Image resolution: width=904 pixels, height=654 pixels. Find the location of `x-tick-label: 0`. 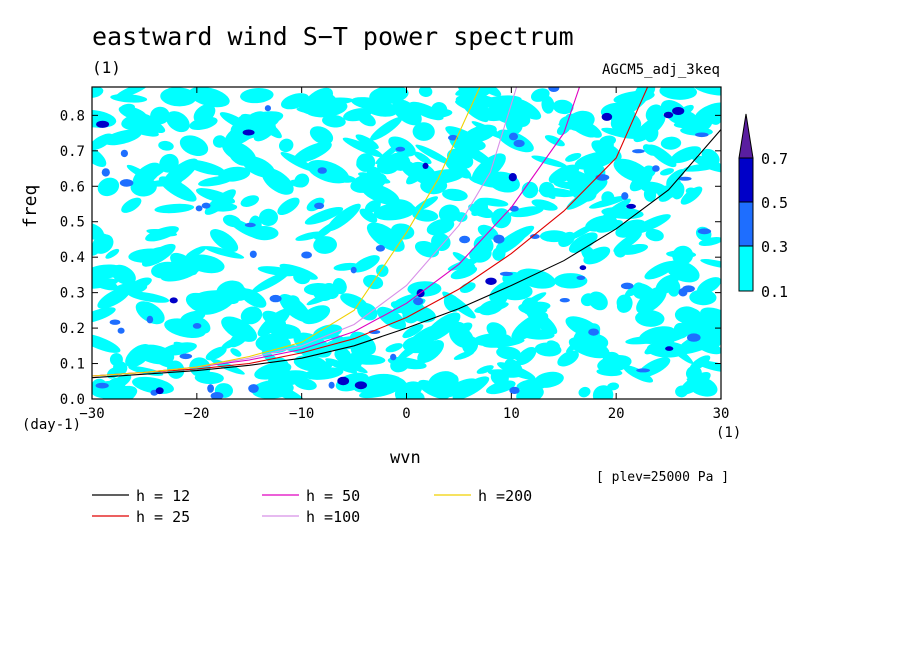

x-tick-label: 0 is located at coordinates (406, 414).